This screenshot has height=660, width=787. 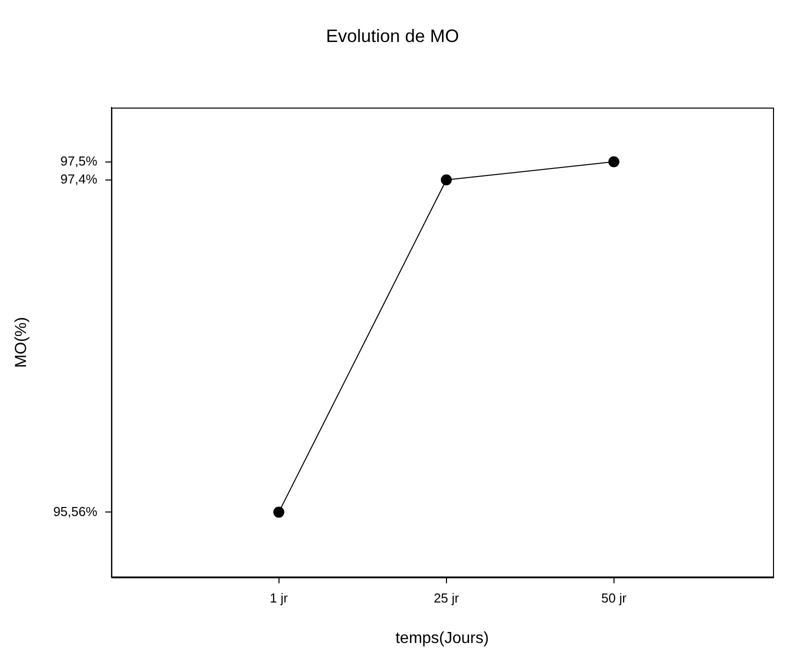 I want to click on y-tick-label: 97,5%, so click(x=79, y=160).